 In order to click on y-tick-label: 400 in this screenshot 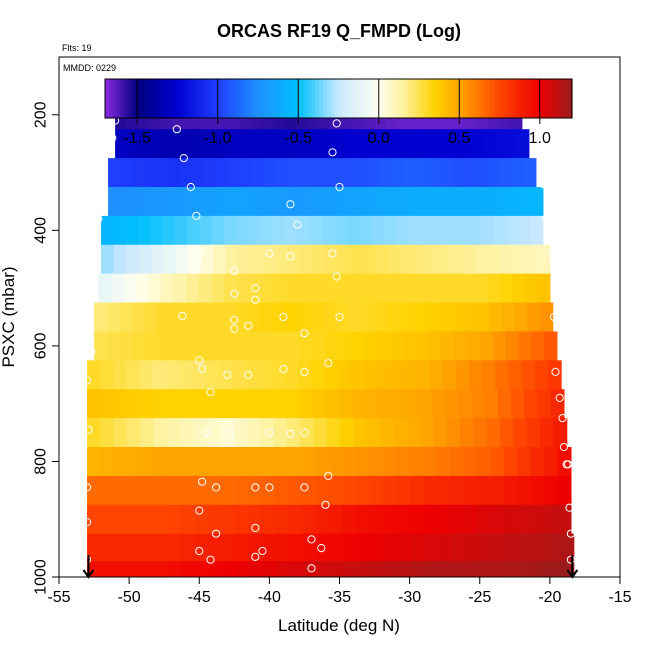, I will do `click(41, 230)`.